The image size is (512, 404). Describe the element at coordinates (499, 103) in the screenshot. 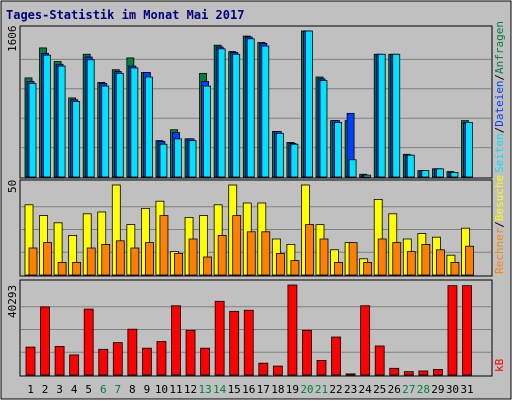

I see `legend-dateien: Dateien` at that location.